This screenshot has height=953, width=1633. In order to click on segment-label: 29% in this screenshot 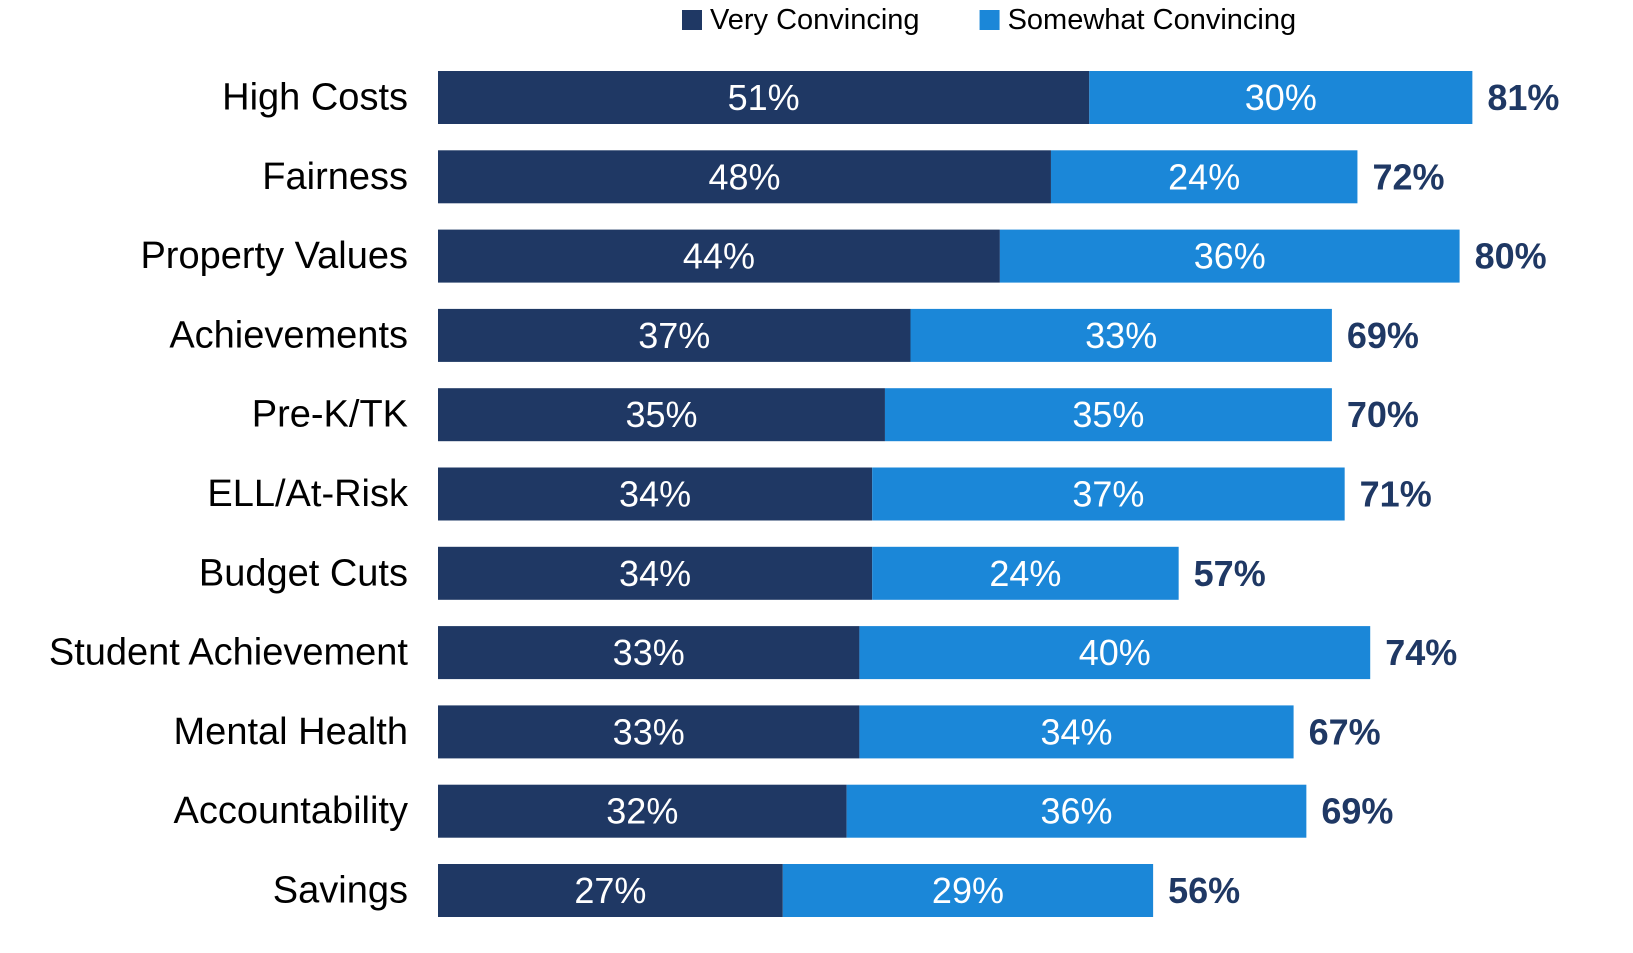, I will do `click(968, 890)`.